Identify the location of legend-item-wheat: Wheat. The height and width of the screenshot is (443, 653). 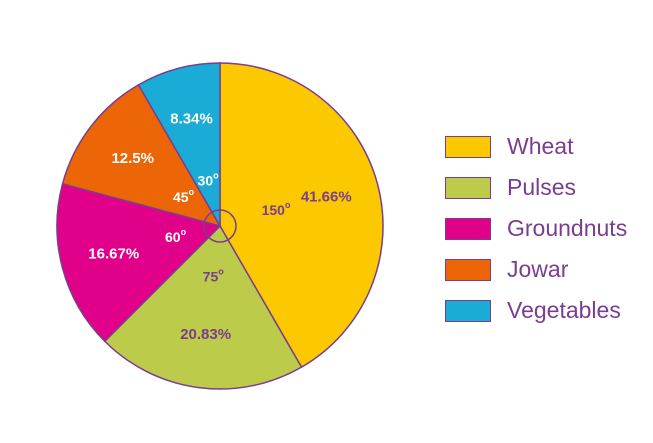
(536, 146).